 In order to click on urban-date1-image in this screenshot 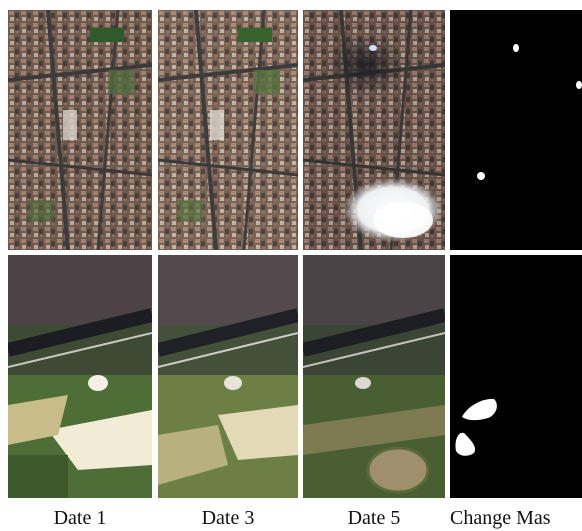, I will do `click(80, 130)`.